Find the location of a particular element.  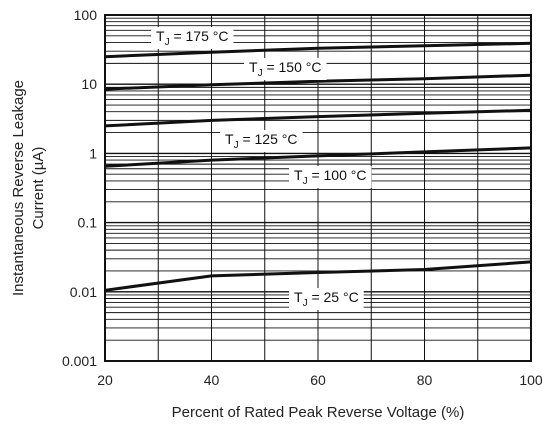

x-tick-label: 60 is located at coordinates (318, 380).